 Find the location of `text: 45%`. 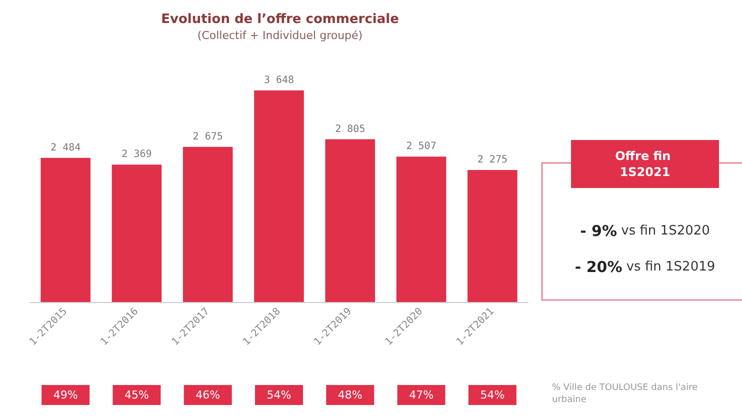

text: 45% is located at coordinates (136, 395).